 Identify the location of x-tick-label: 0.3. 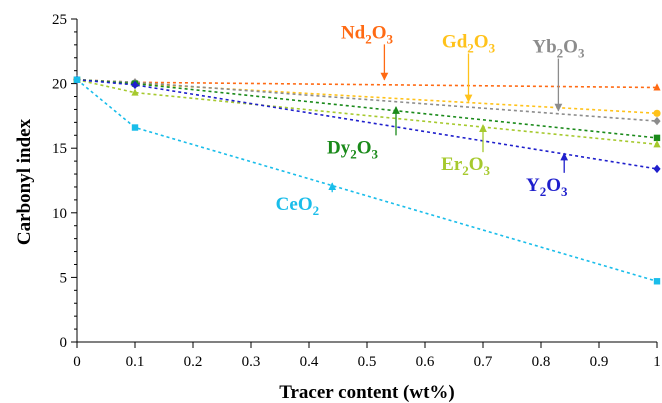
(251, 362).